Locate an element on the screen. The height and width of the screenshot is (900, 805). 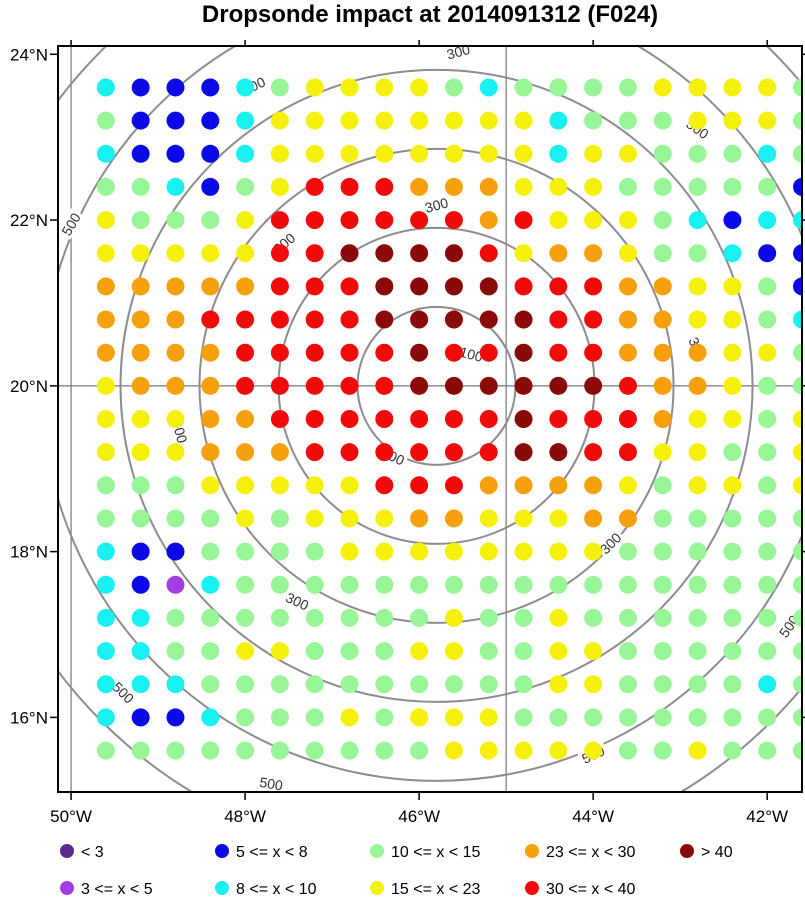
y-tick-label: 20°N is located at coordinates (29, 386).